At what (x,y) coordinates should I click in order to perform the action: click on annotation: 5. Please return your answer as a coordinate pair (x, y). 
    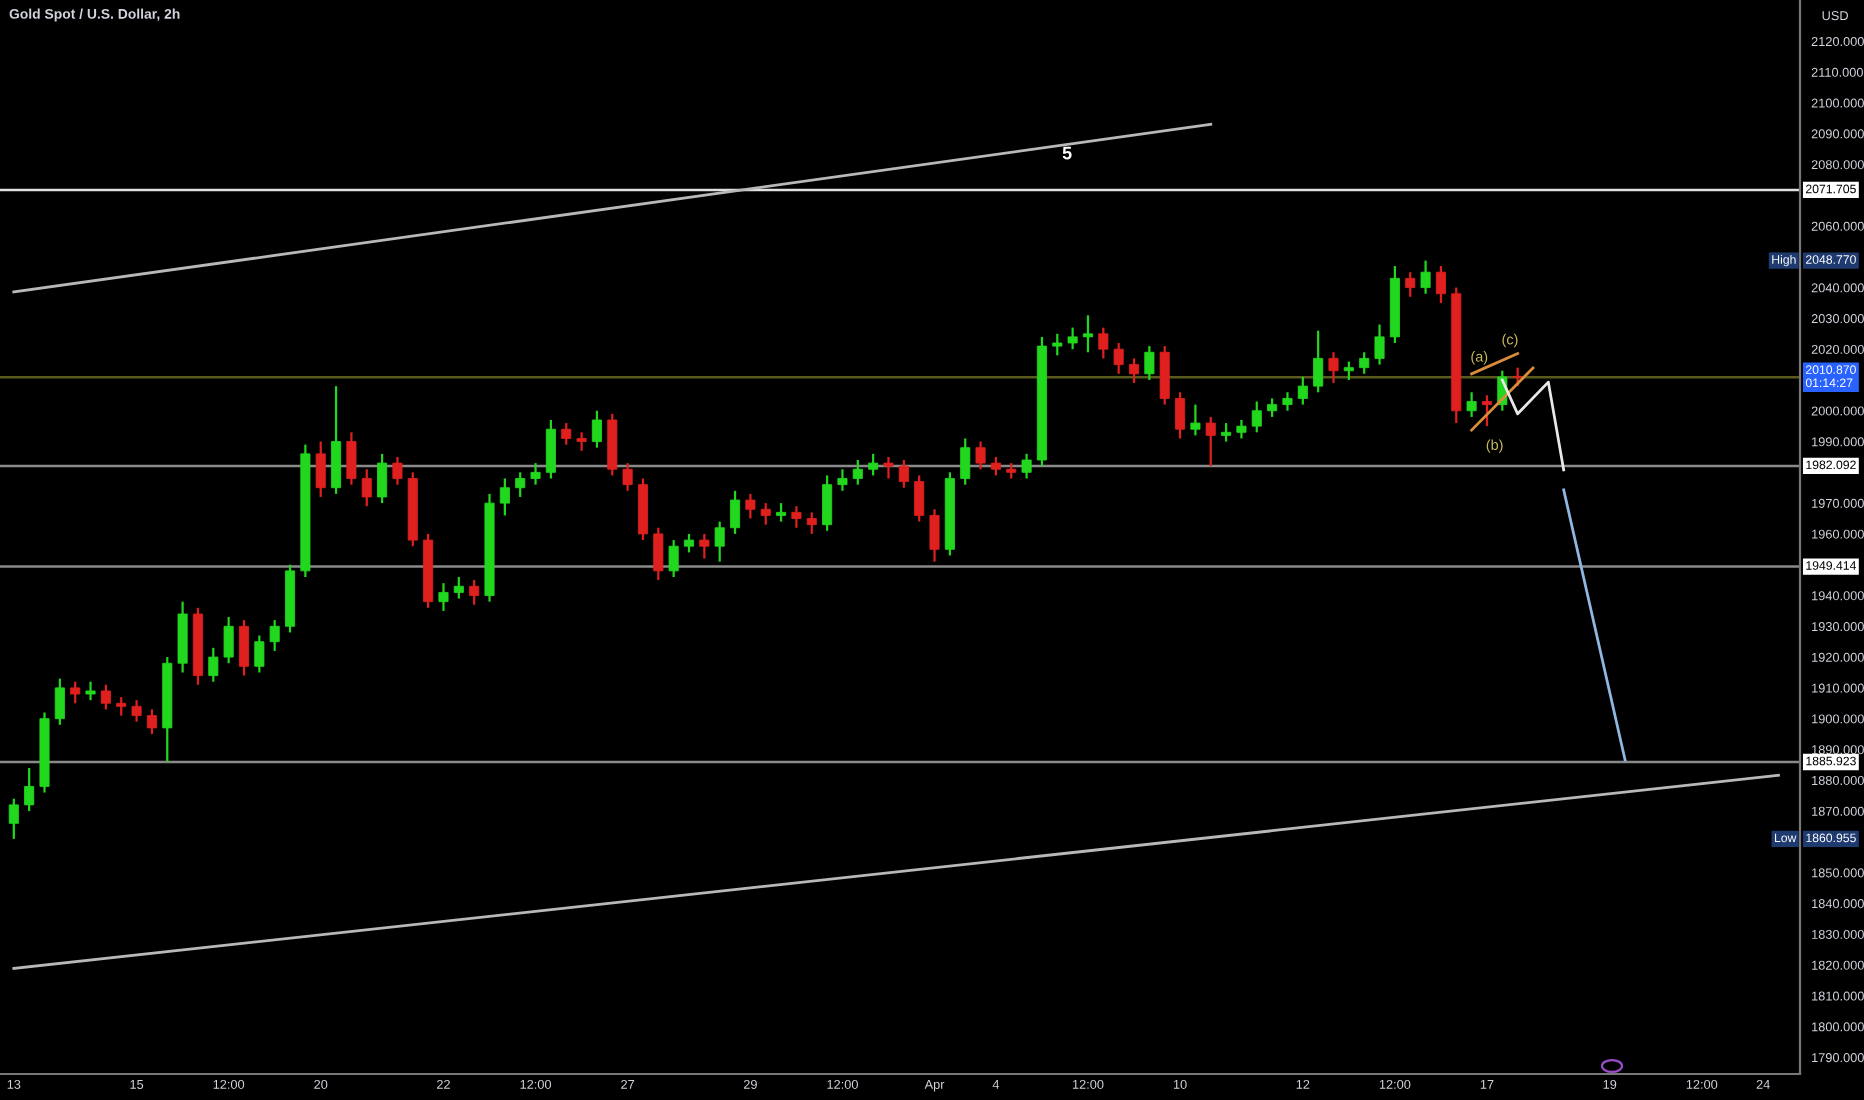
    Looking at the image, I should click on (1067, 153).